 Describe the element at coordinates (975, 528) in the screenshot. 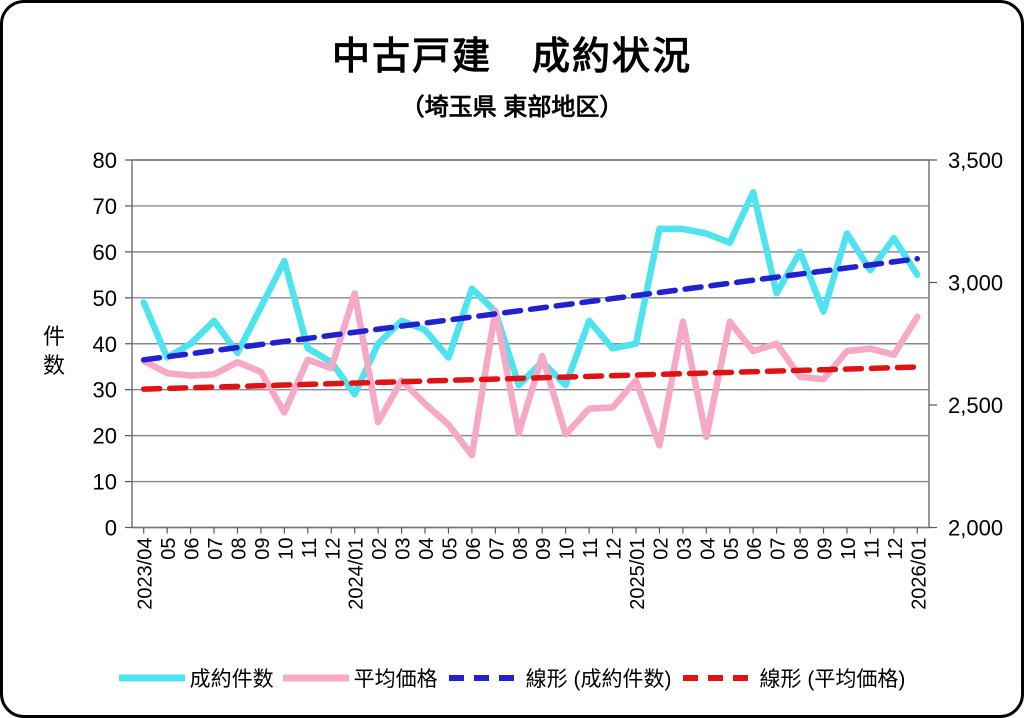

I see `svg-text: 2,000` at that location.